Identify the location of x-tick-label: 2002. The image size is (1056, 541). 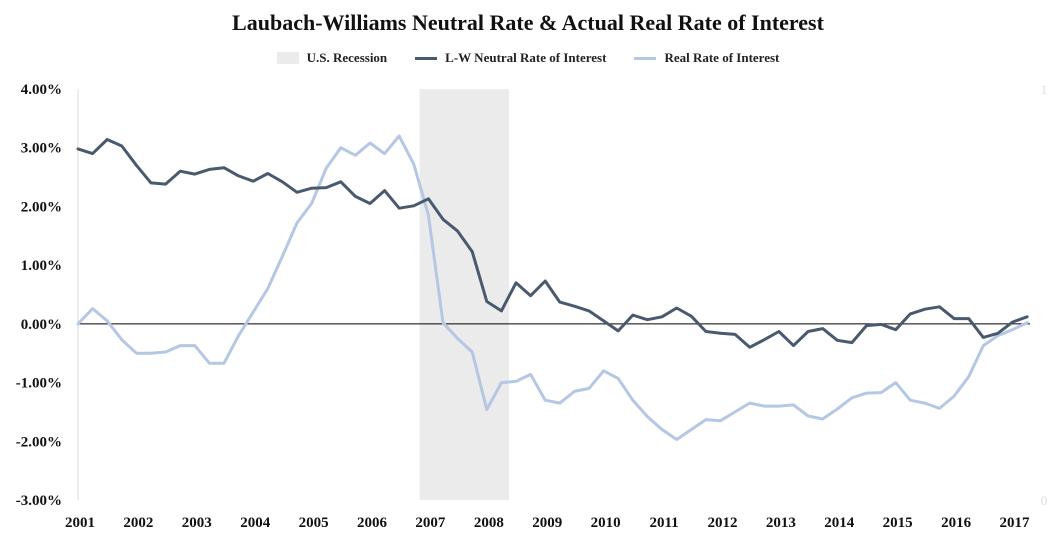
(138, 523).